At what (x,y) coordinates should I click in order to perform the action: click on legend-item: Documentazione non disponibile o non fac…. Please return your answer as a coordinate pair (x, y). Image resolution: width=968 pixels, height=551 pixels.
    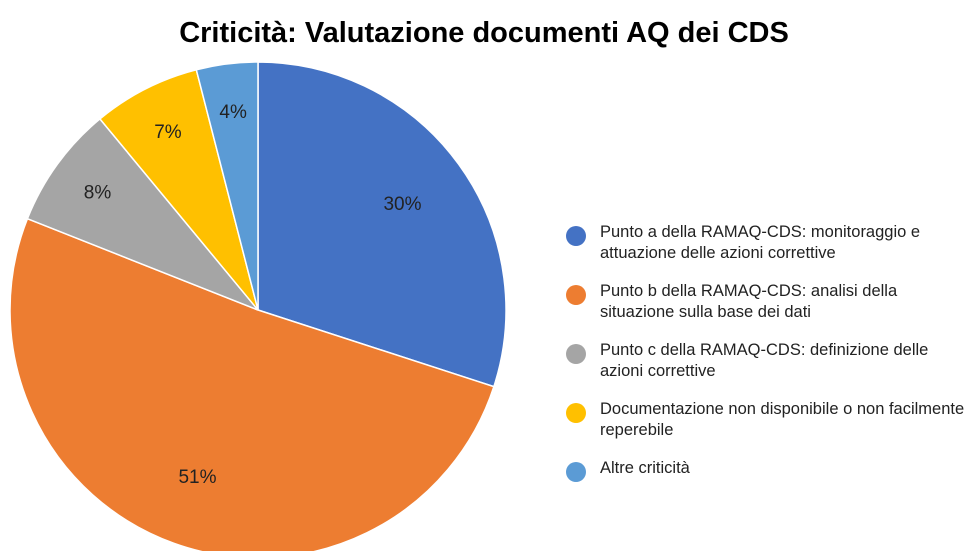
    Looking at the image, I should click on (766, 420).